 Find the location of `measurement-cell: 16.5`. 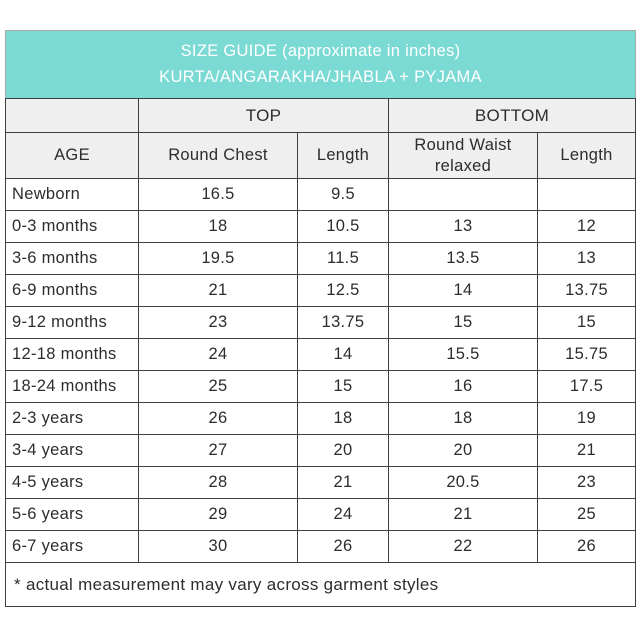

measurement-cell: 16.5 is located at coordinates (218, 195).